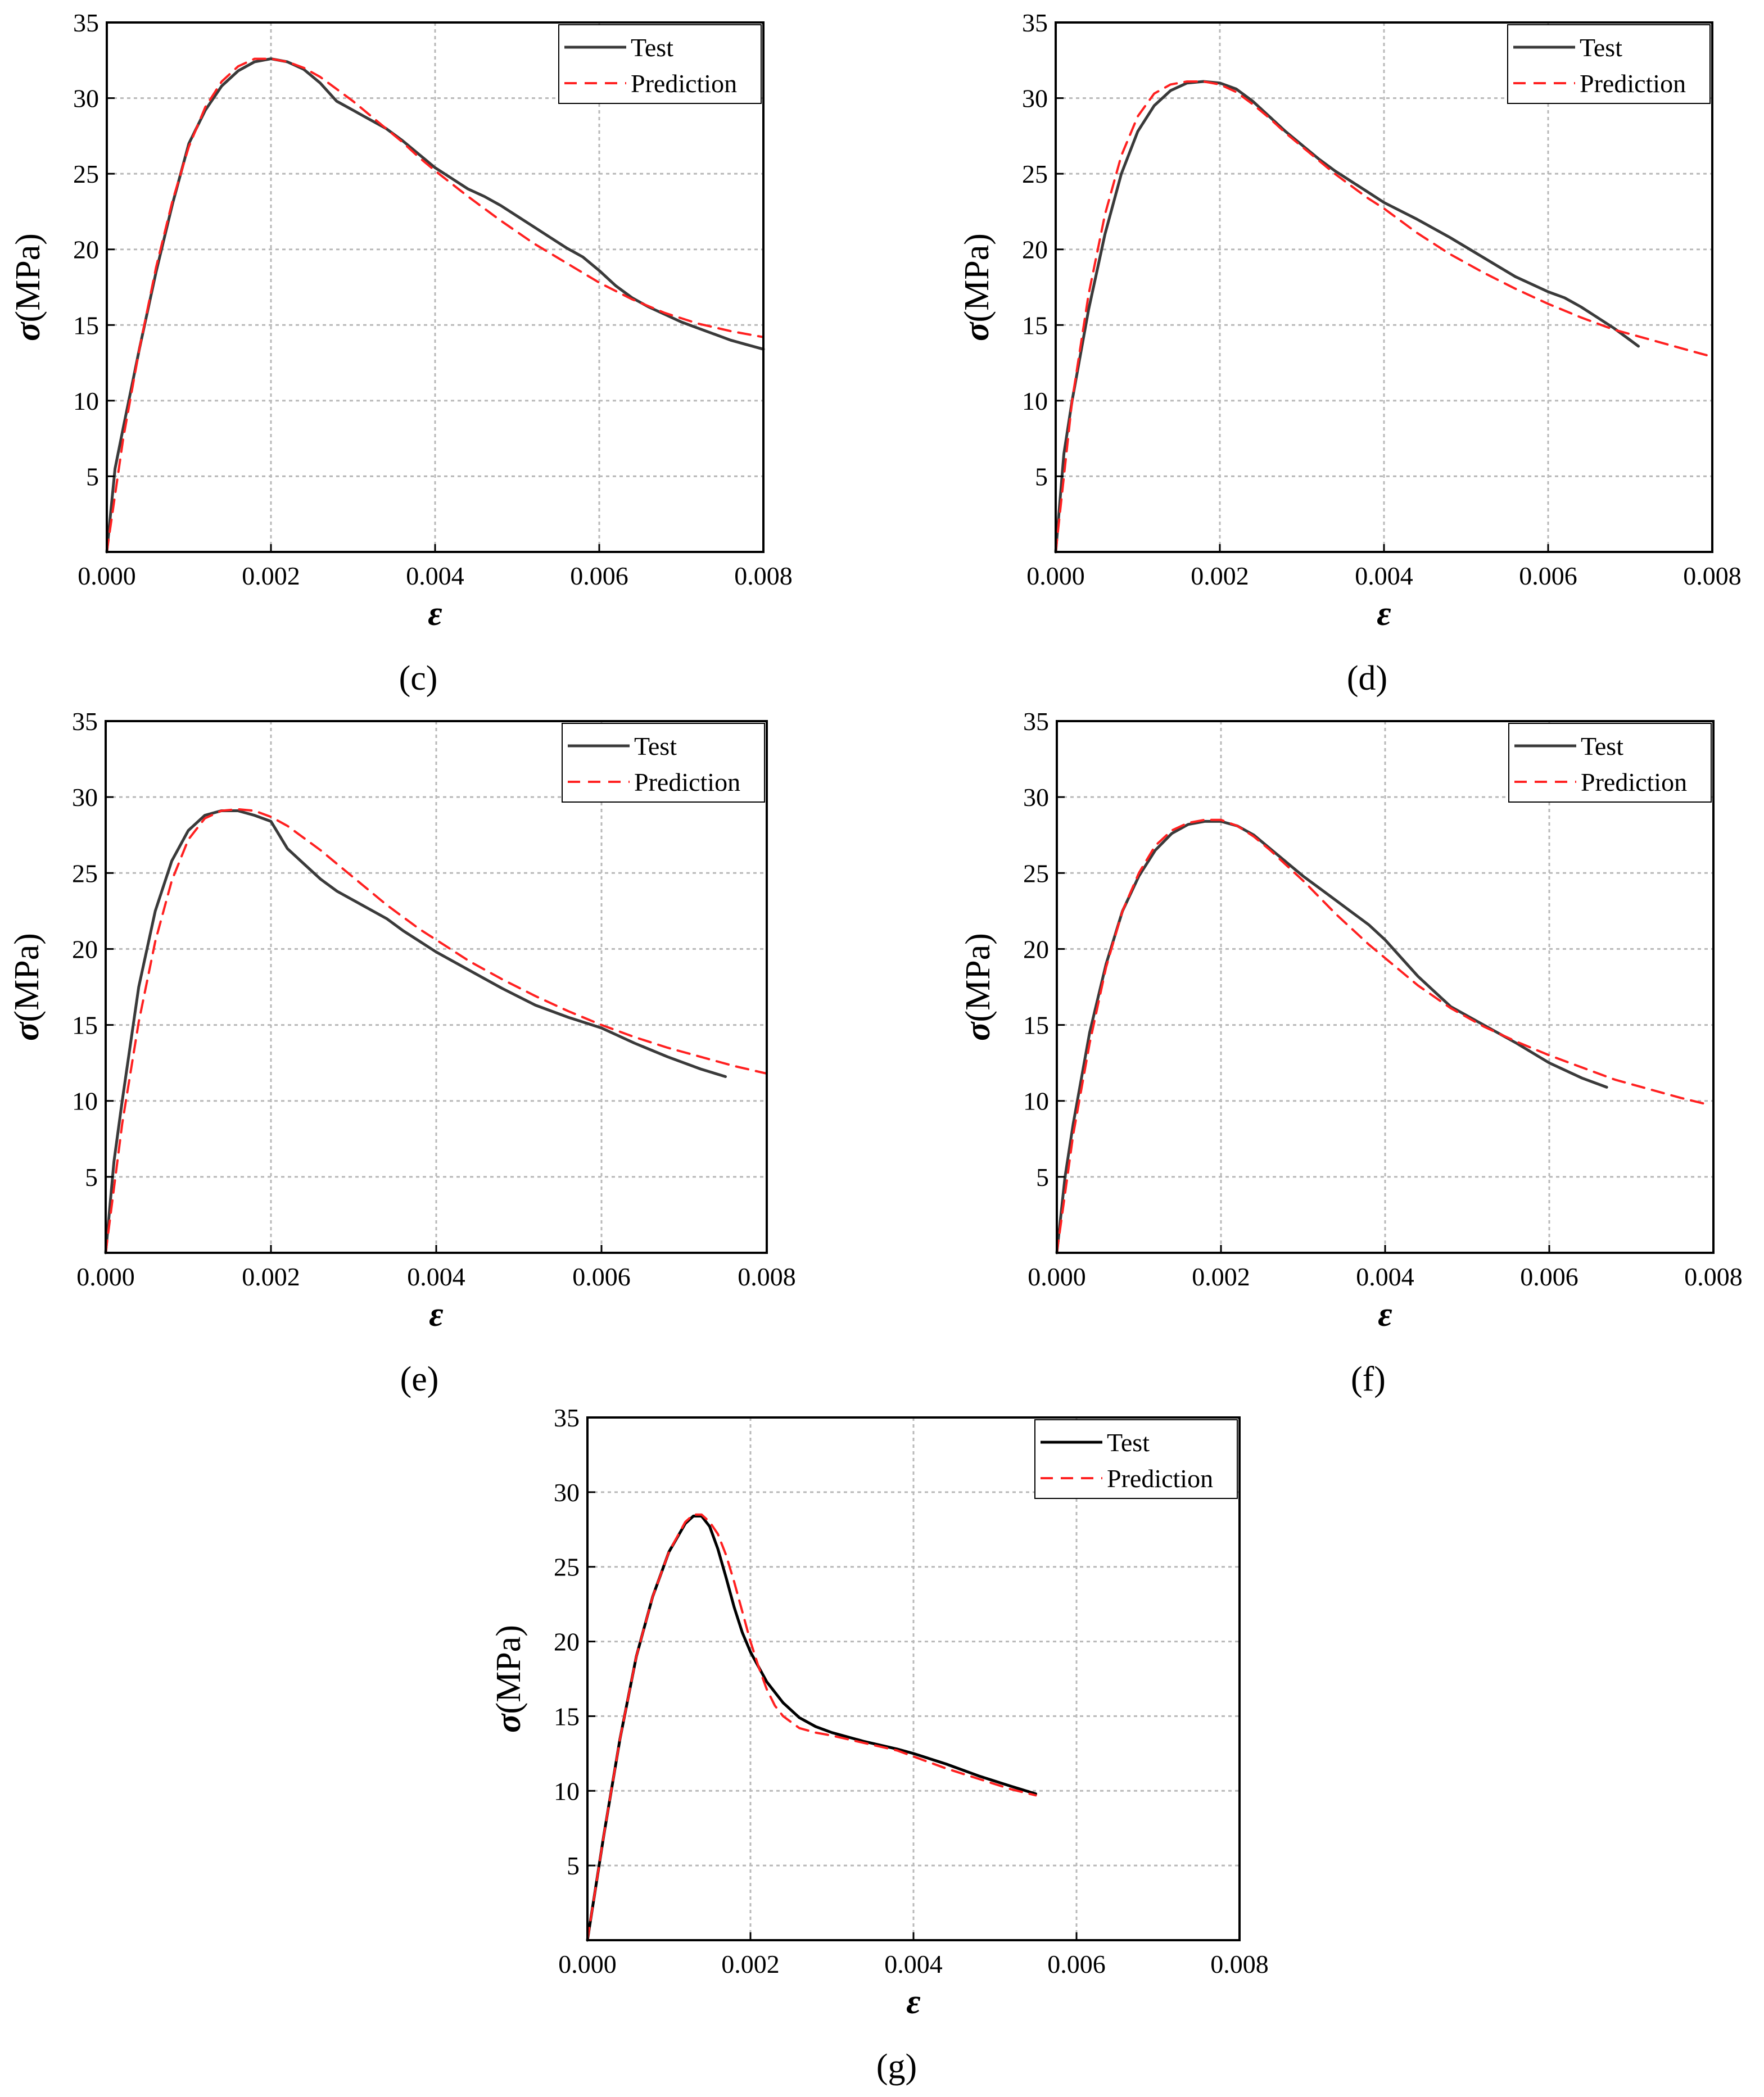 The height and width of the screenshot is (2097, 1764). What do you see at coordinates (897, 2067) in the screenshot?
I see `panel-label: (g)` at bounding box center [897, 2067].